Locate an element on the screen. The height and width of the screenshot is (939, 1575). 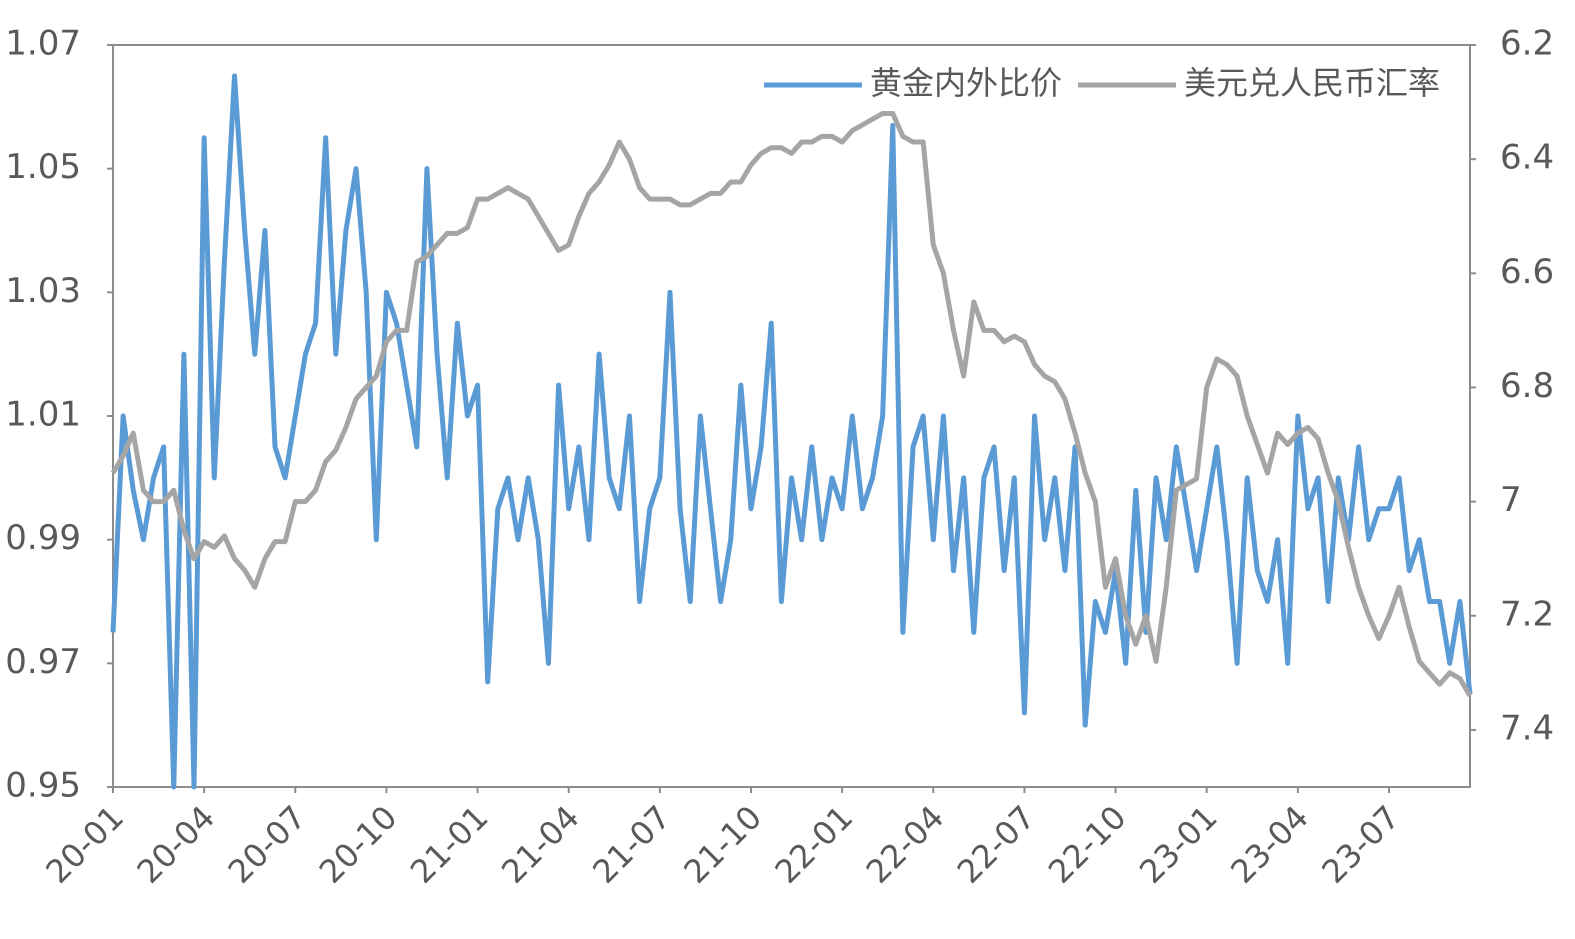
y2-tick-label: 7.2 is located at coordinates (1527, 614).